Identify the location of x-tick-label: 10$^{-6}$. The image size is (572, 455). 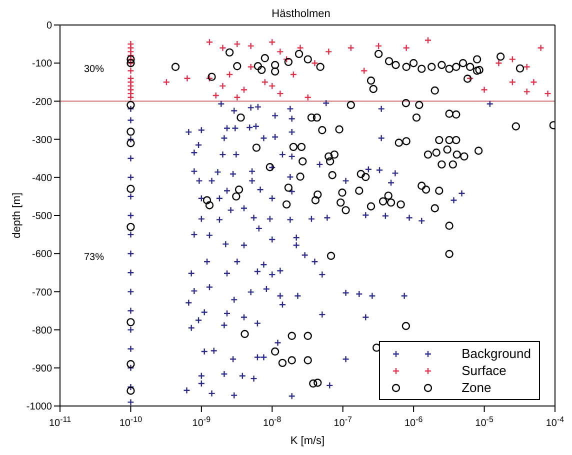
(414, 421).